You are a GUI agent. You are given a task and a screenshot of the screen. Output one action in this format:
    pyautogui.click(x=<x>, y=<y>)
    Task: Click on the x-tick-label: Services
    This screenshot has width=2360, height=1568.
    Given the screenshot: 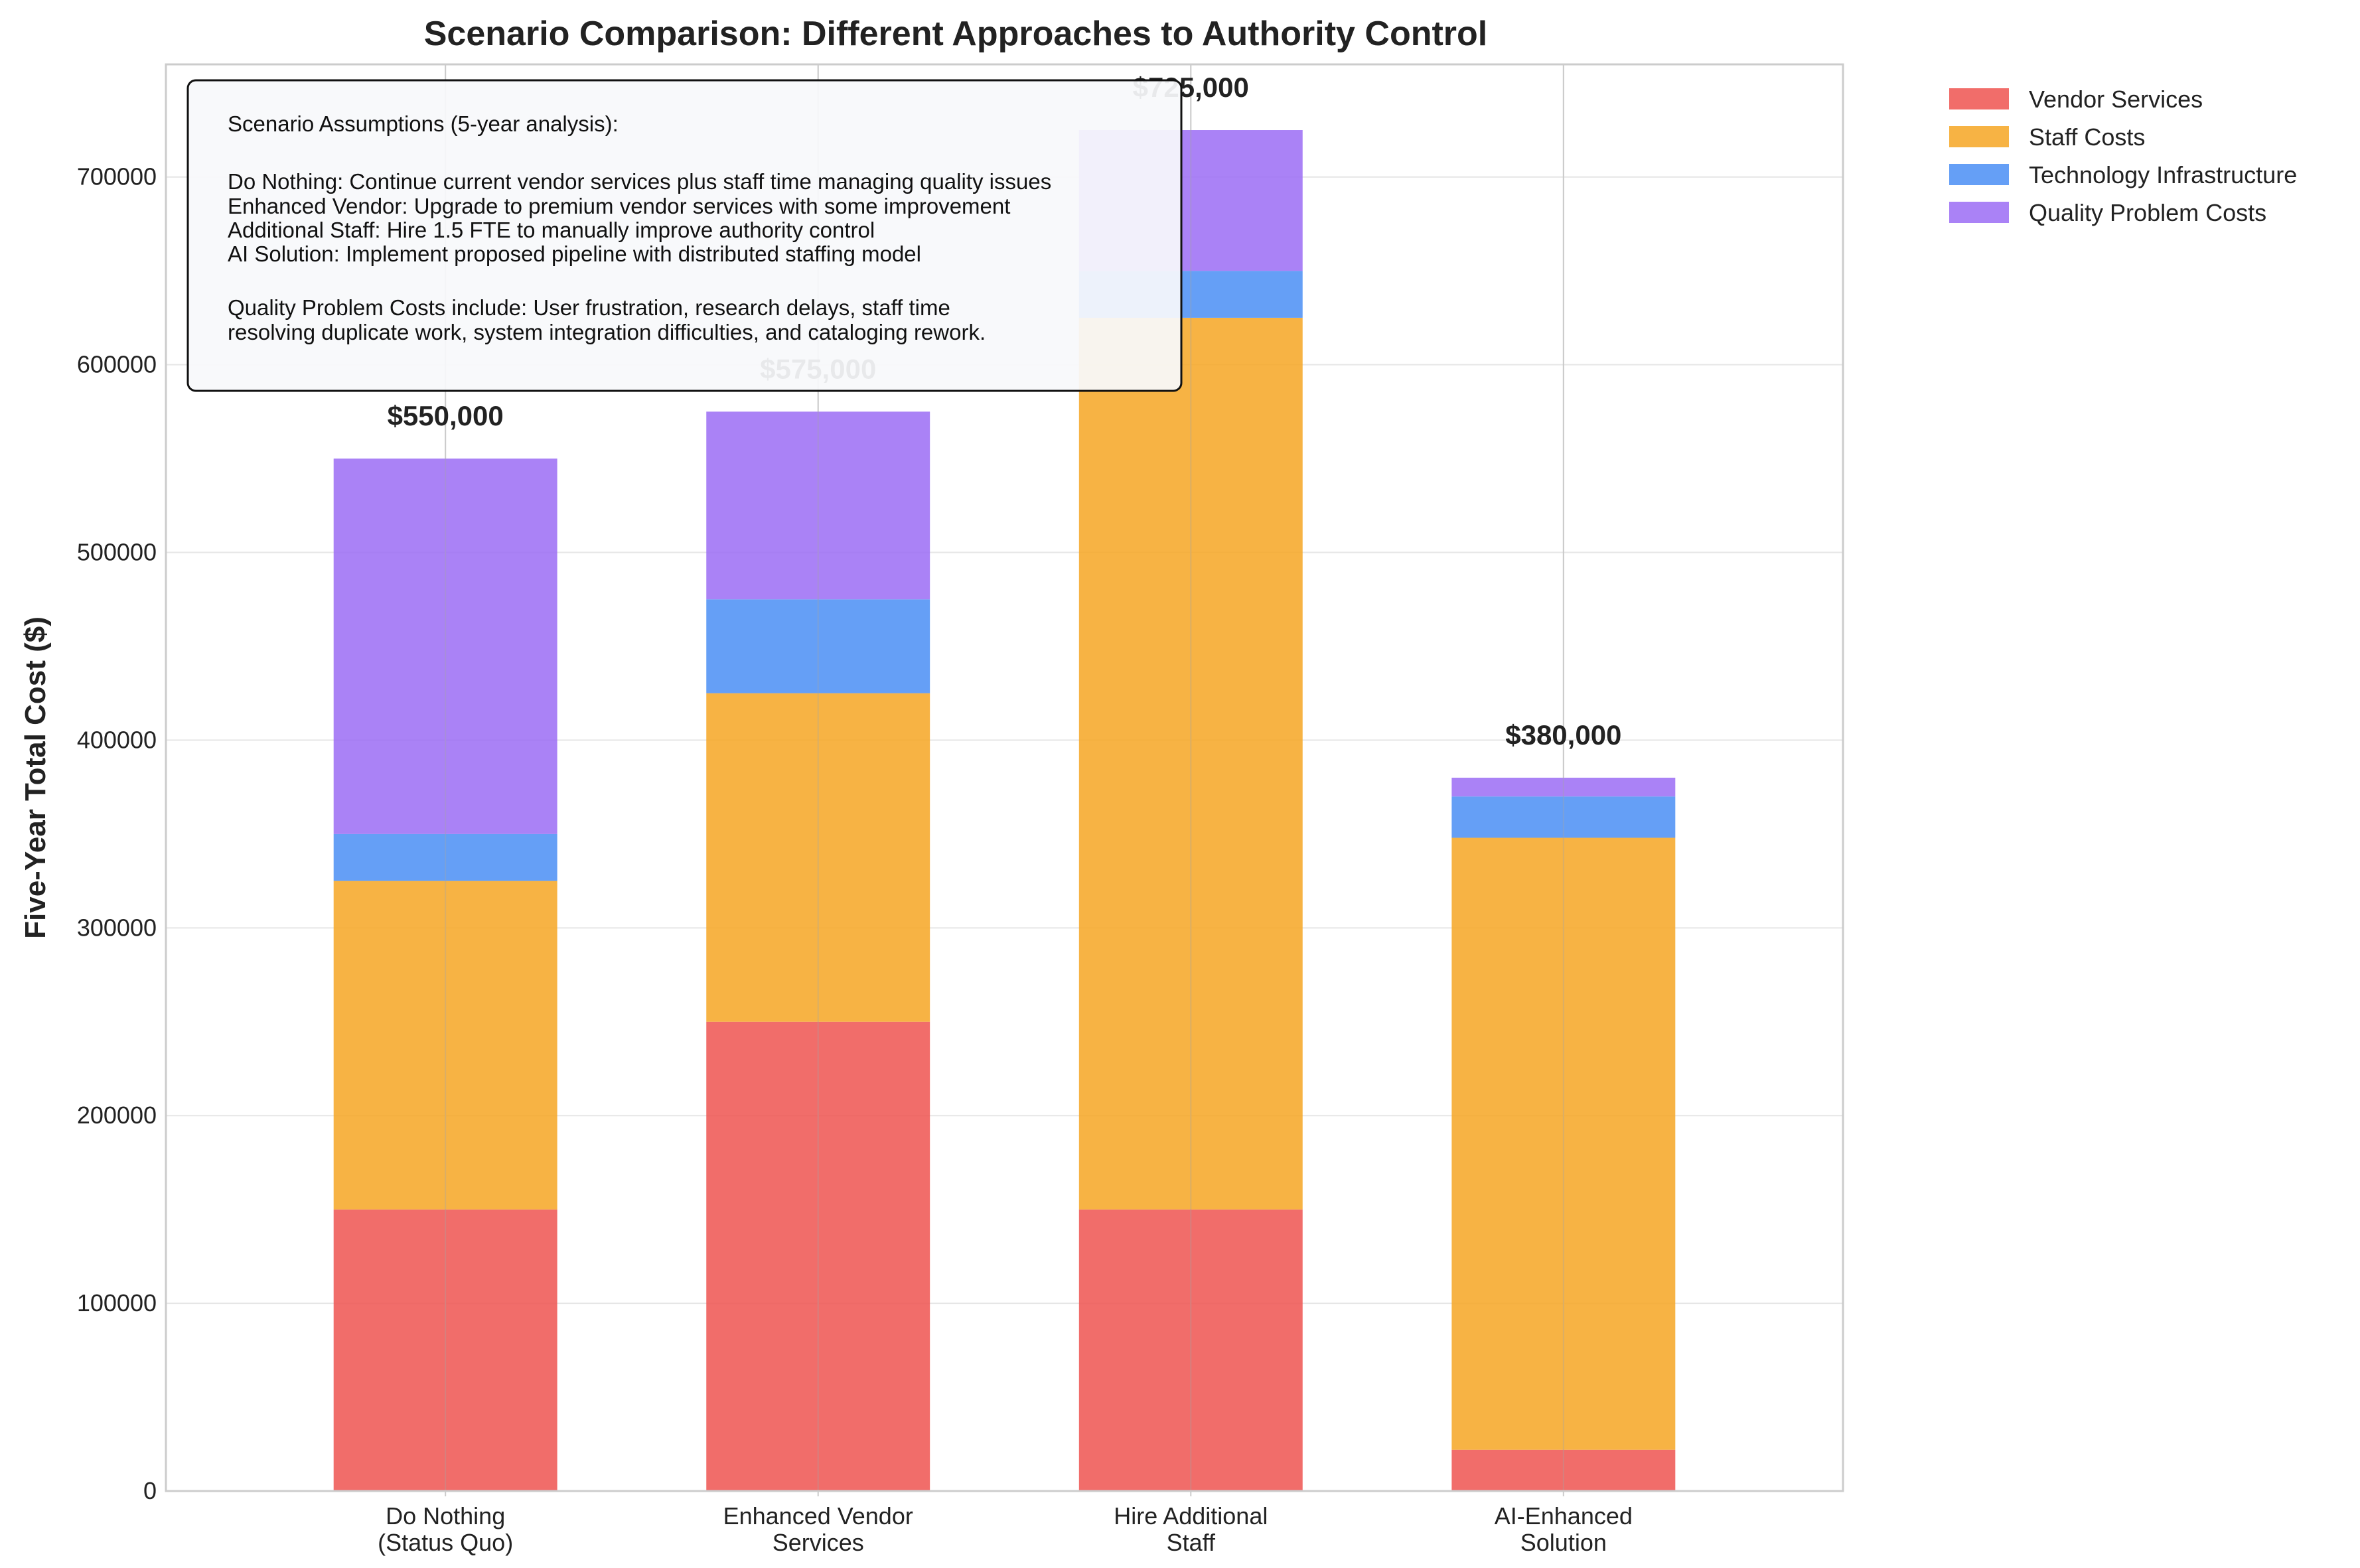 What is the action you would take?
    pyautogui.click(x=818, y=1542)
    